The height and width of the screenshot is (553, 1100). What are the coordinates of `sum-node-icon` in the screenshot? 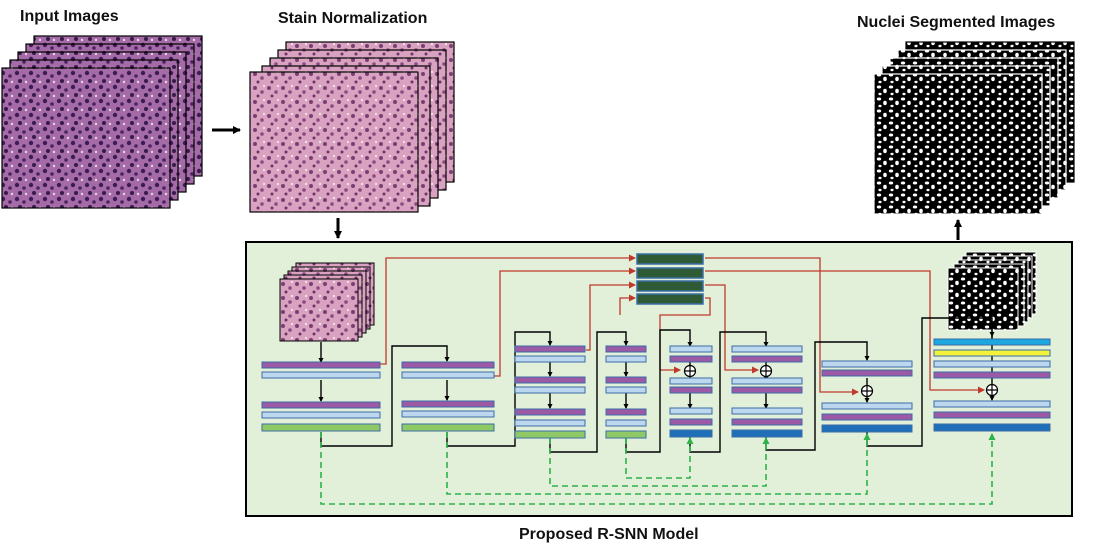 It's located at (841, 381).